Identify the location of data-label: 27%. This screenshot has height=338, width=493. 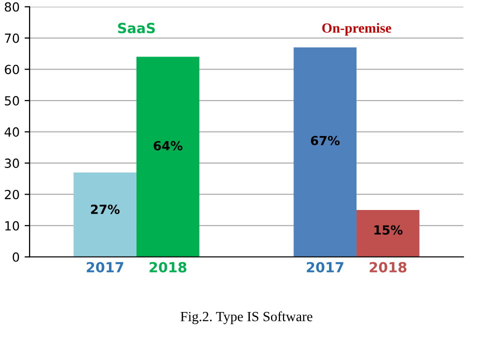
(105, 209).